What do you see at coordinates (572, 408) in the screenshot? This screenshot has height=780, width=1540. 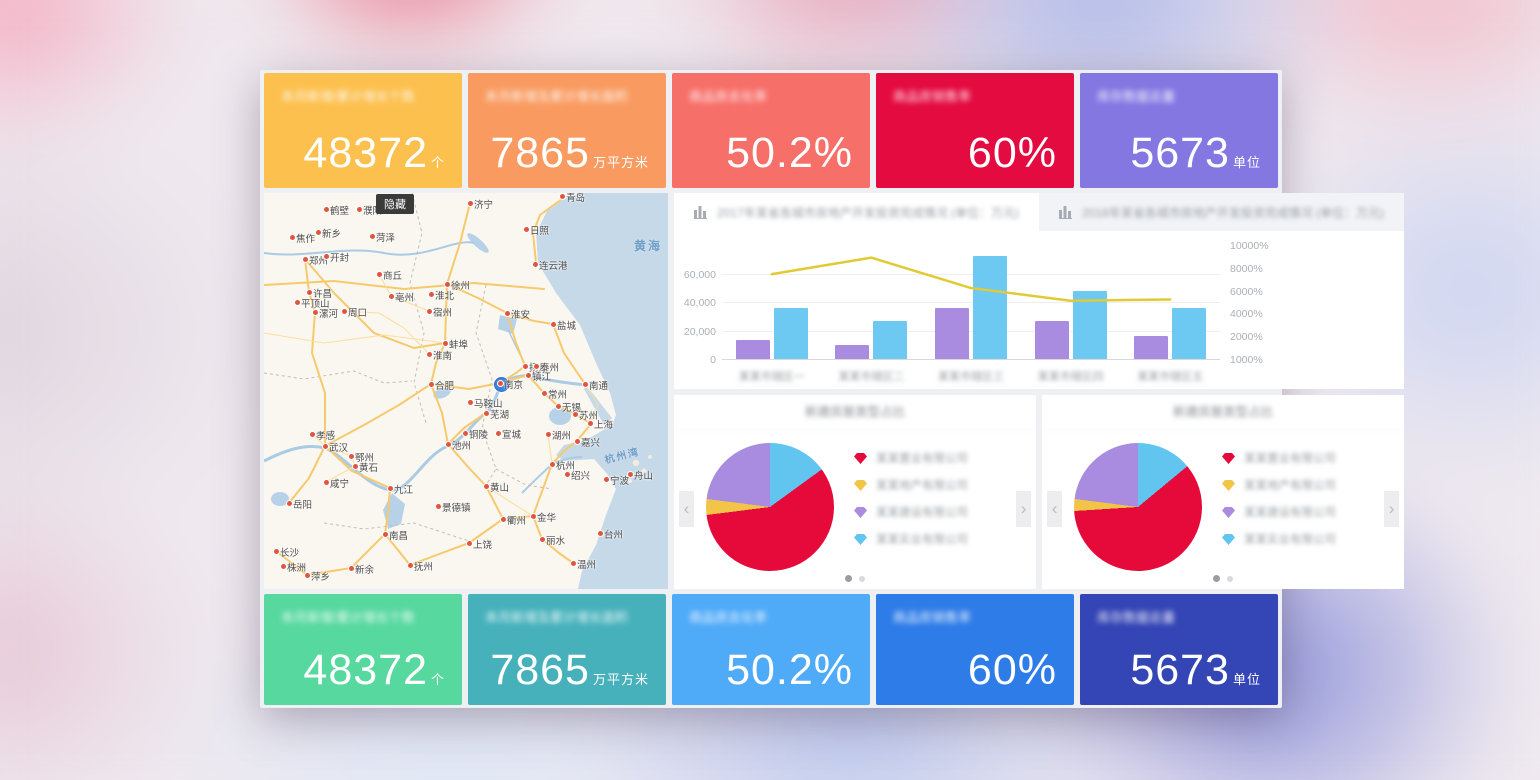 I see `map-city-label: 无锡` at bounding box center [572, 408].